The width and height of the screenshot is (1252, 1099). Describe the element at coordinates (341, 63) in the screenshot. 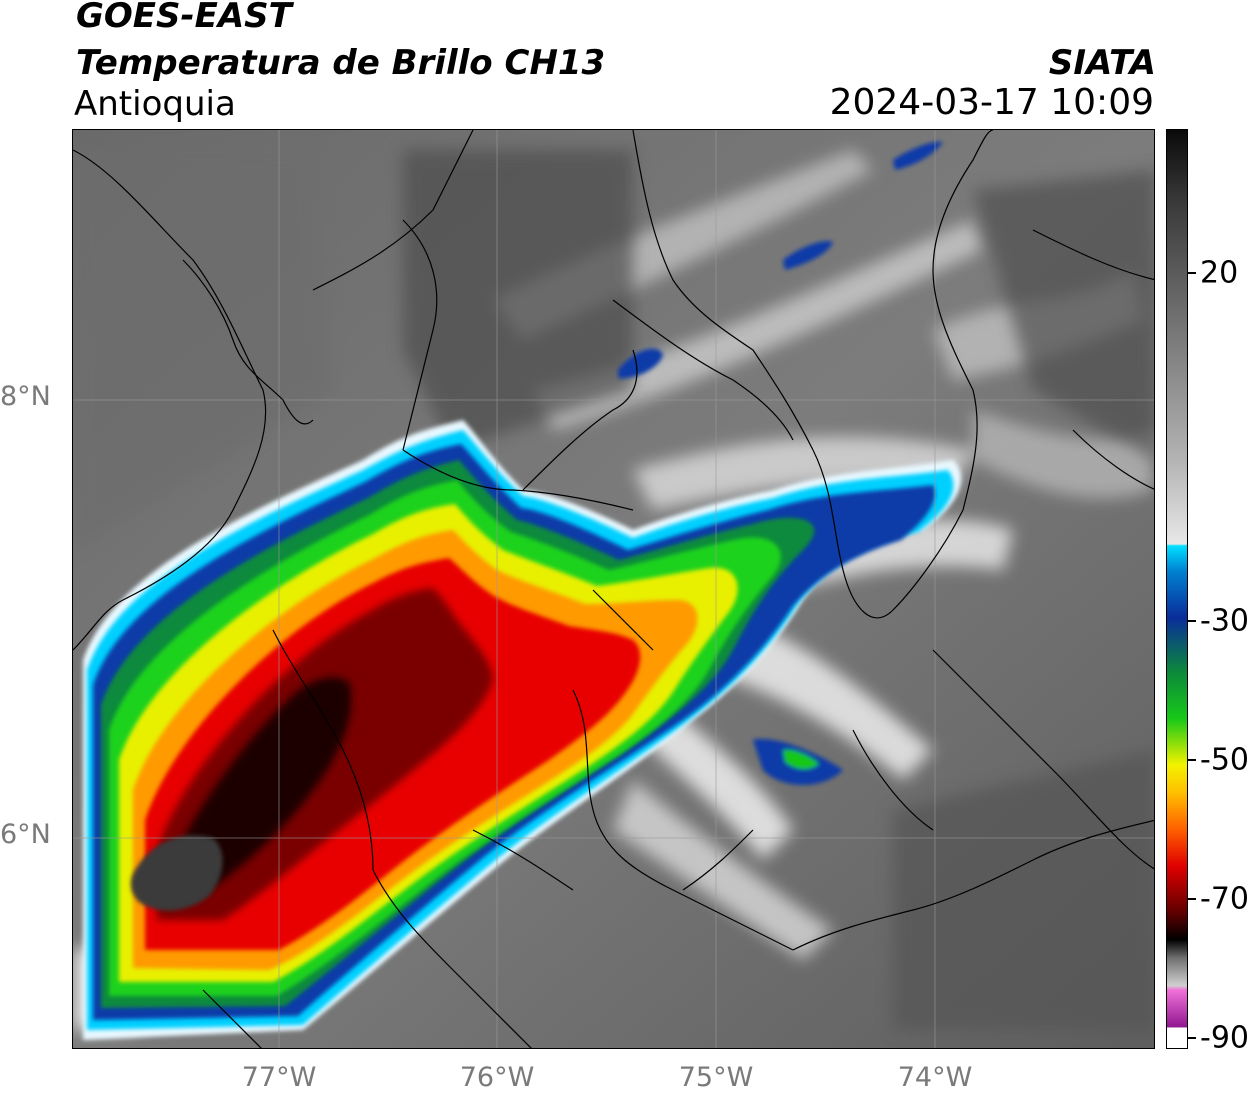

I see `product-title: Temperatura de Brillo CH13` at that location.